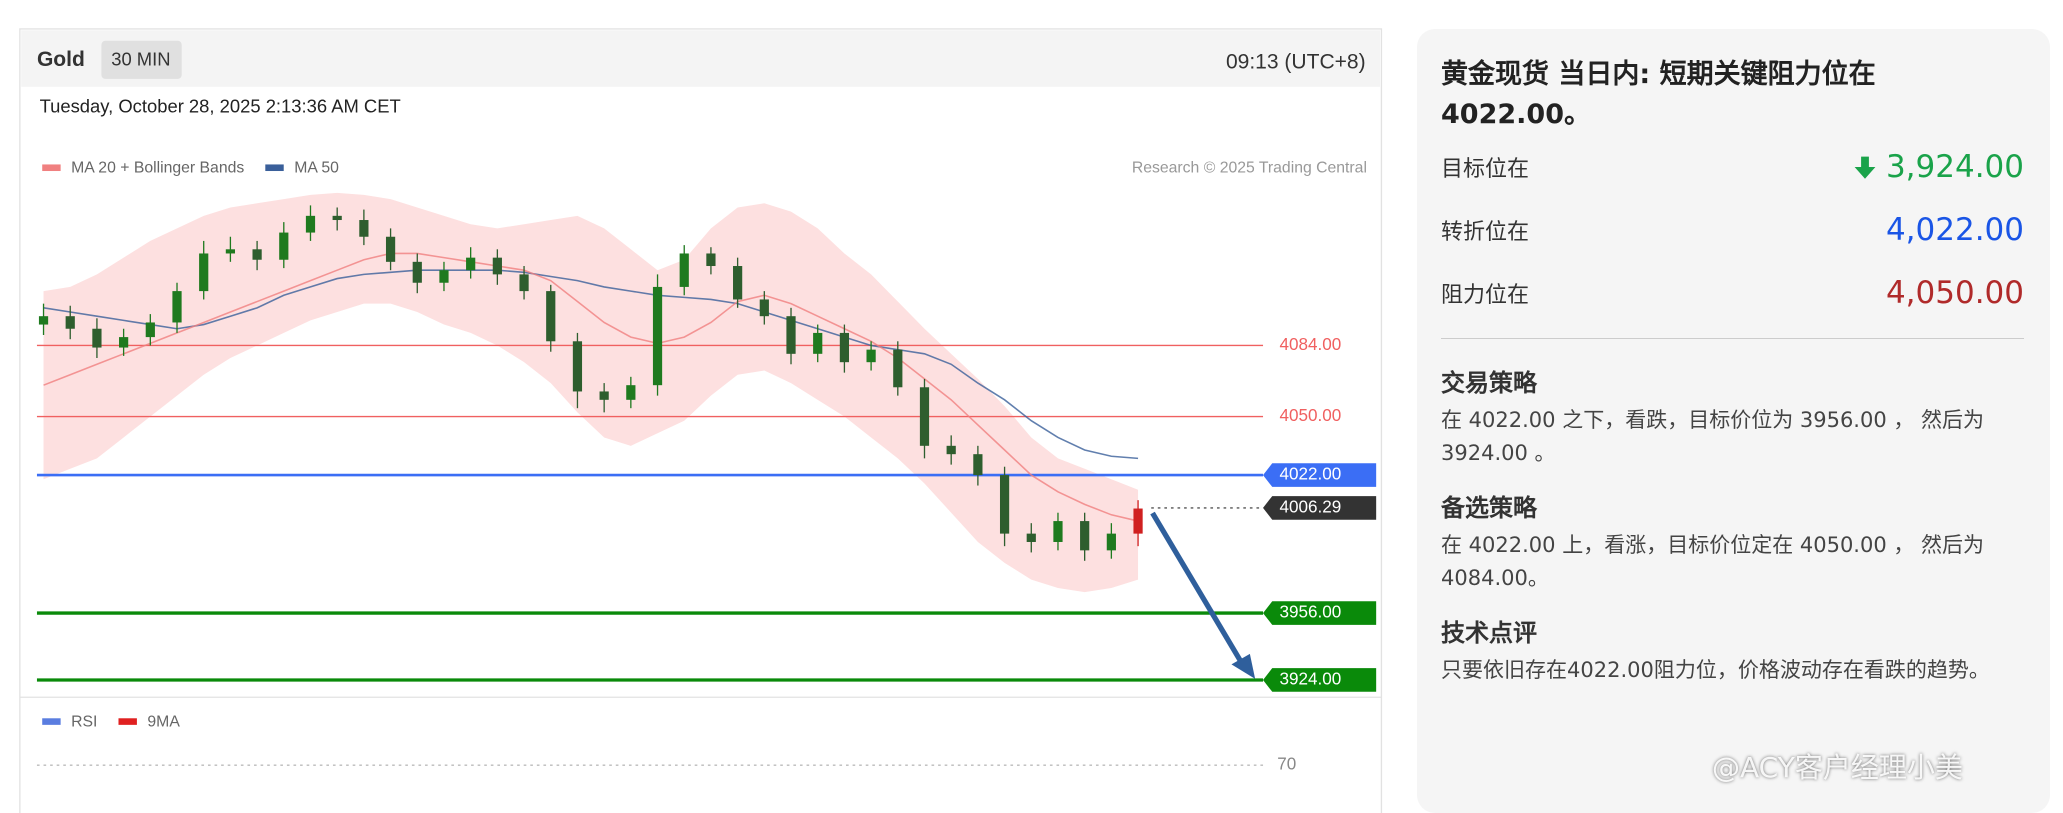  I want to click on credit: Research © 2025 Trading Central, so click(1249, 168).